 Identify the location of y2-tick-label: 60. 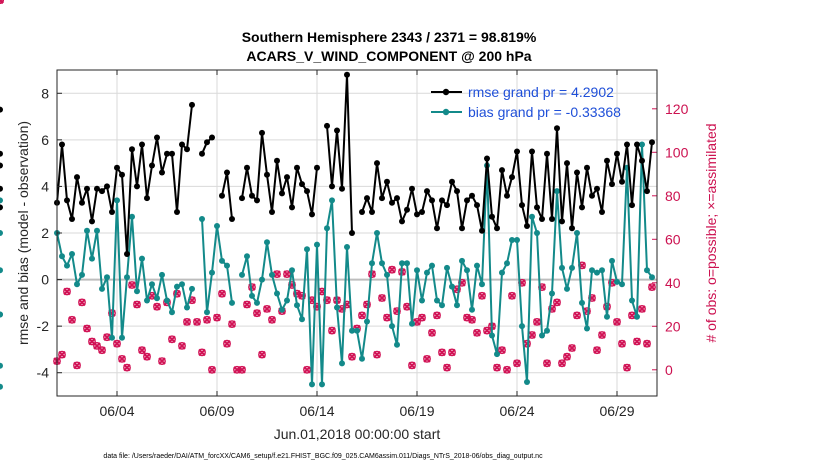
(673, 239).